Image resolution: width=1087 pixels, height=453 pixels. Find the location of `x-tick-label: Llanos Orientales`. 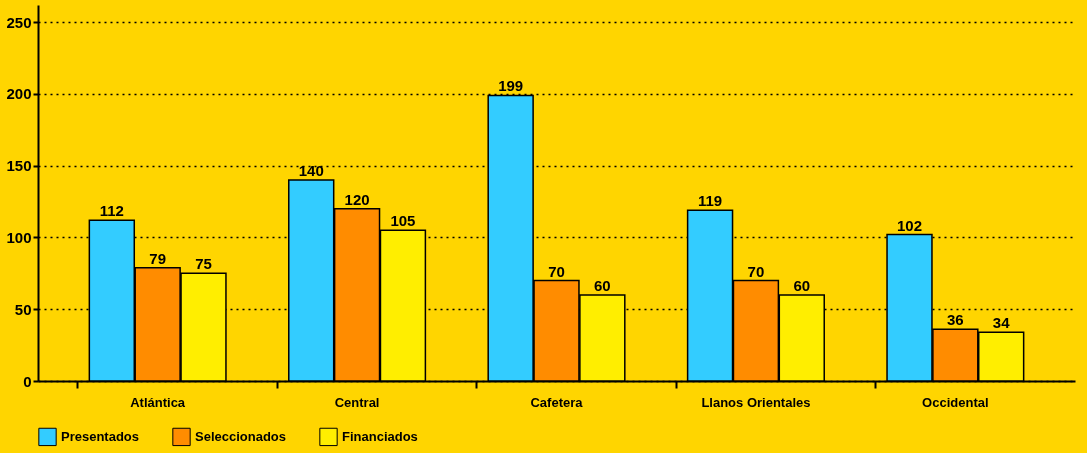

x-tick-label: Llanos Orientales is located at coordinates (756, 402).